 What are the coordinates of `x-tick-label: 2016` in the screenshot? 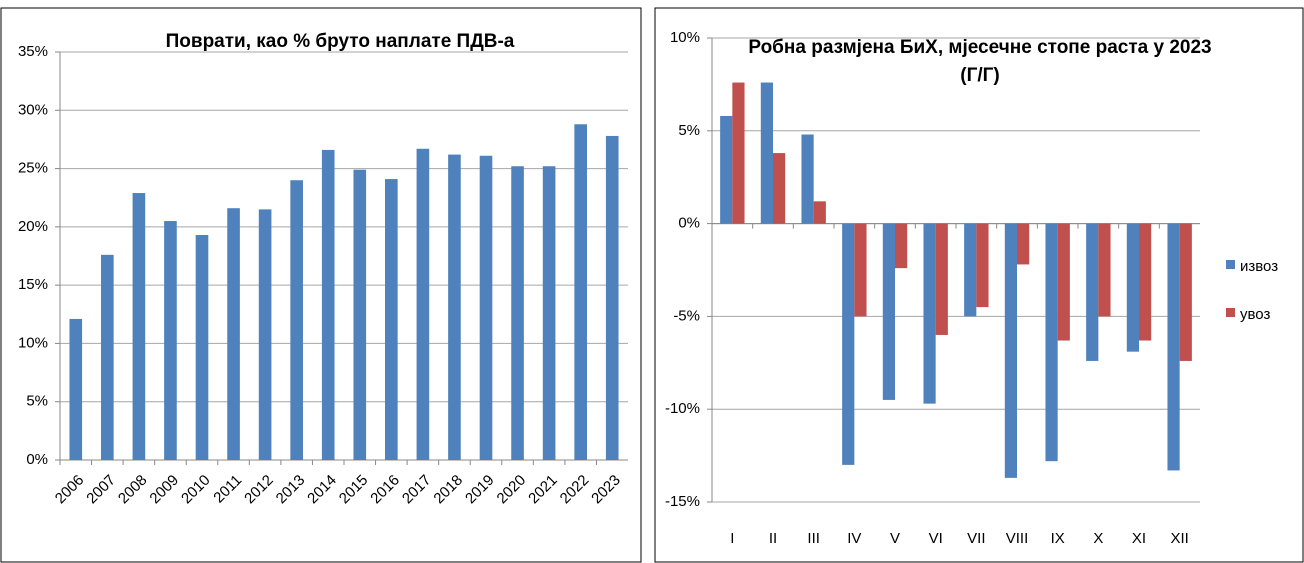 It's located at (385, 490).